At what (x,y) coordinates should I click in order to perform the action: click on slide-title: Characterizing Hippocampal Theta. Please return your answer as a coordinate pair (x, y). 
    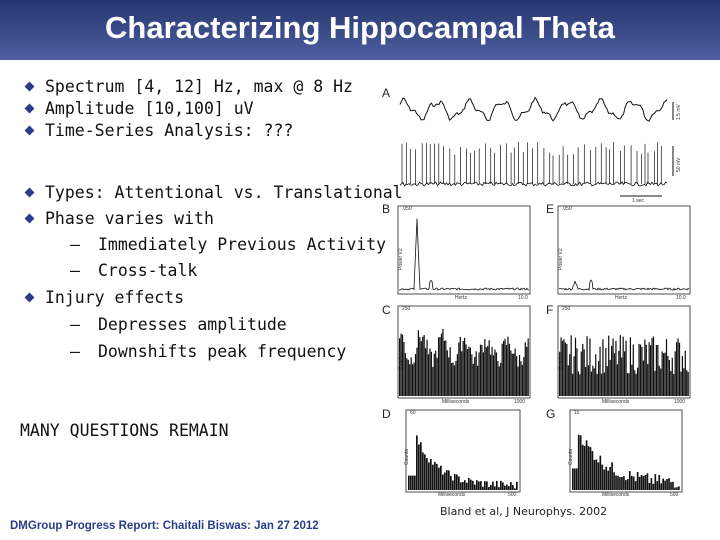
    Looking at the image, I should click on (360, 27).